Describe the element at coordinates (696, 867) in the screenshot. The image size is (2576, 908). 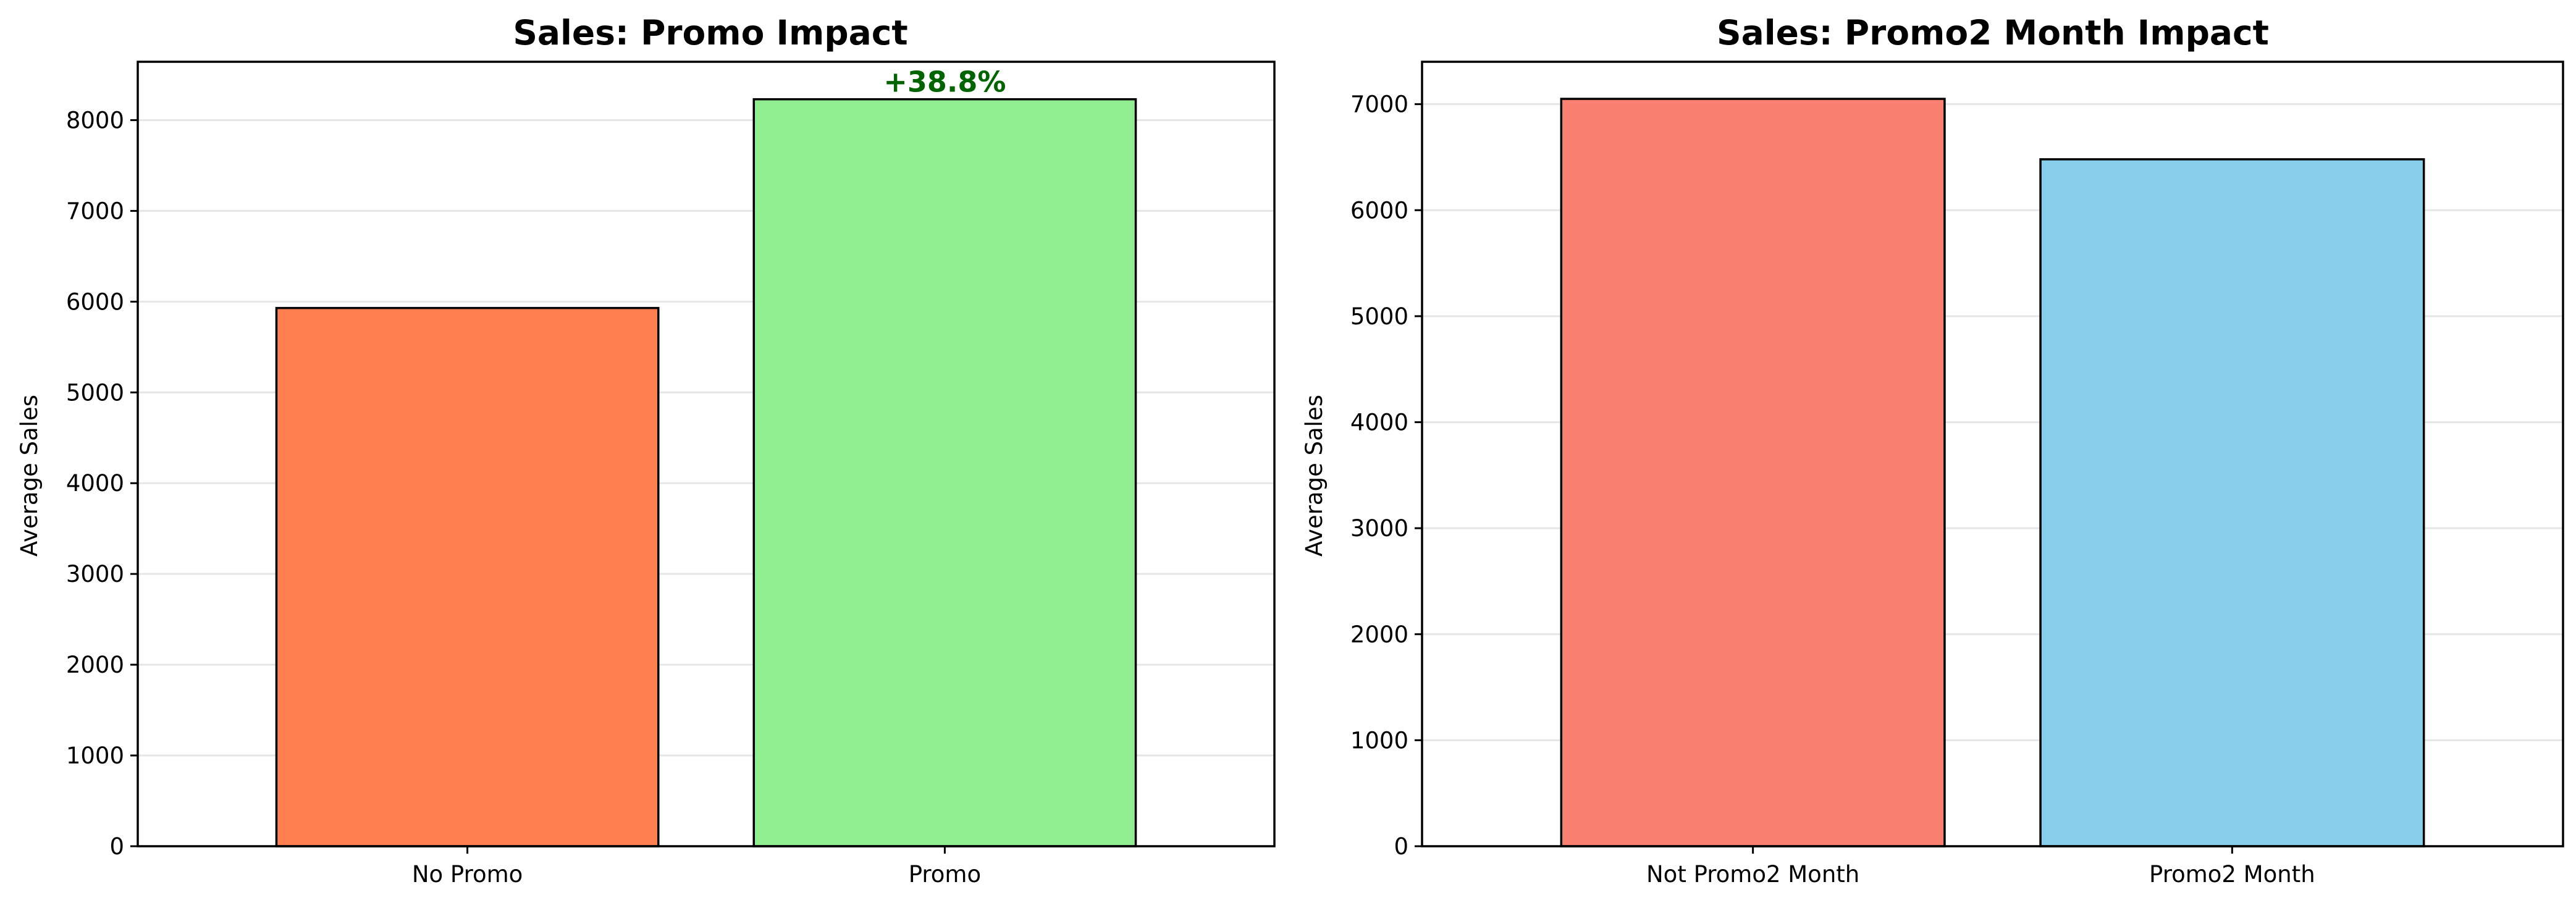
I see `x-axis-ticks: No Promo Promo` at that location.